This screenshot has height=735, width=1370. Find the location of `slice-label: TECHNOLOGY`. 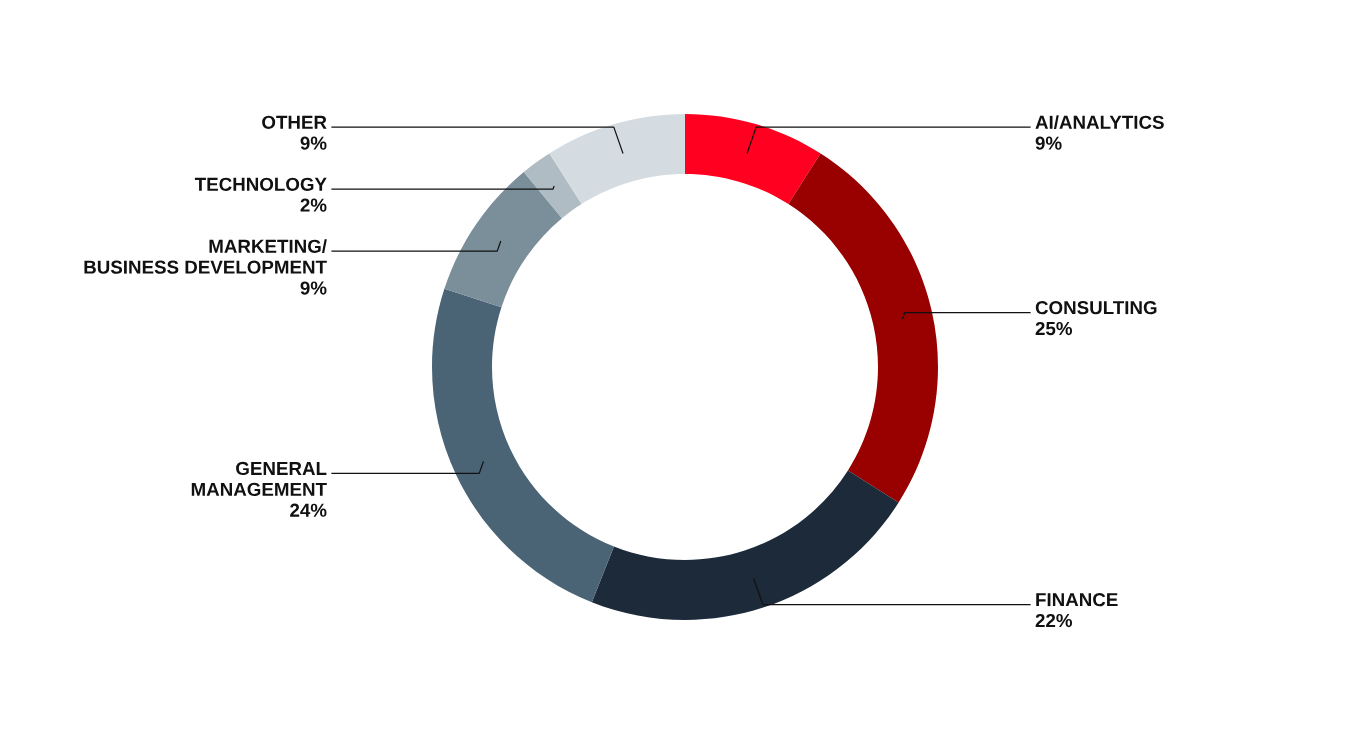

slice-label: TECHNOLOGY is located at coordinates (260, 184).